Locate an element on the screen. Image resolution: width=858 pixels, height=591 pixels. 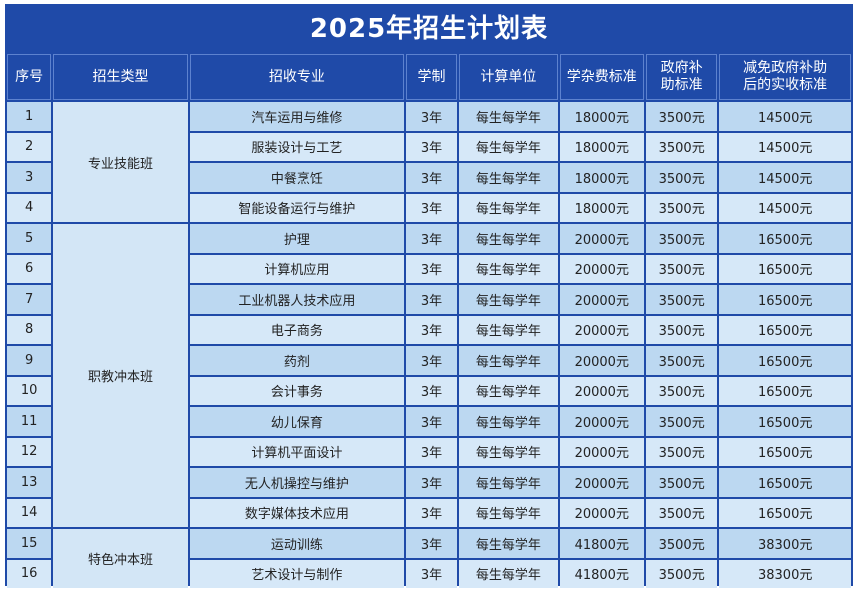
header-index: 序号 is located at coordinates (29, 77).